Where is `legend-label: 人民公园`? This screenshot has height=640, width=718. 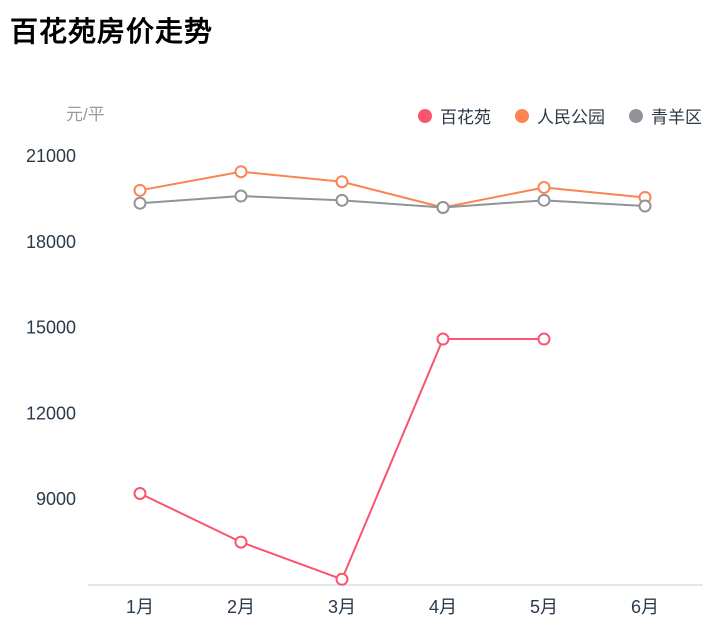
legend-label: 人民公园 is located at coordinates (571, 117).